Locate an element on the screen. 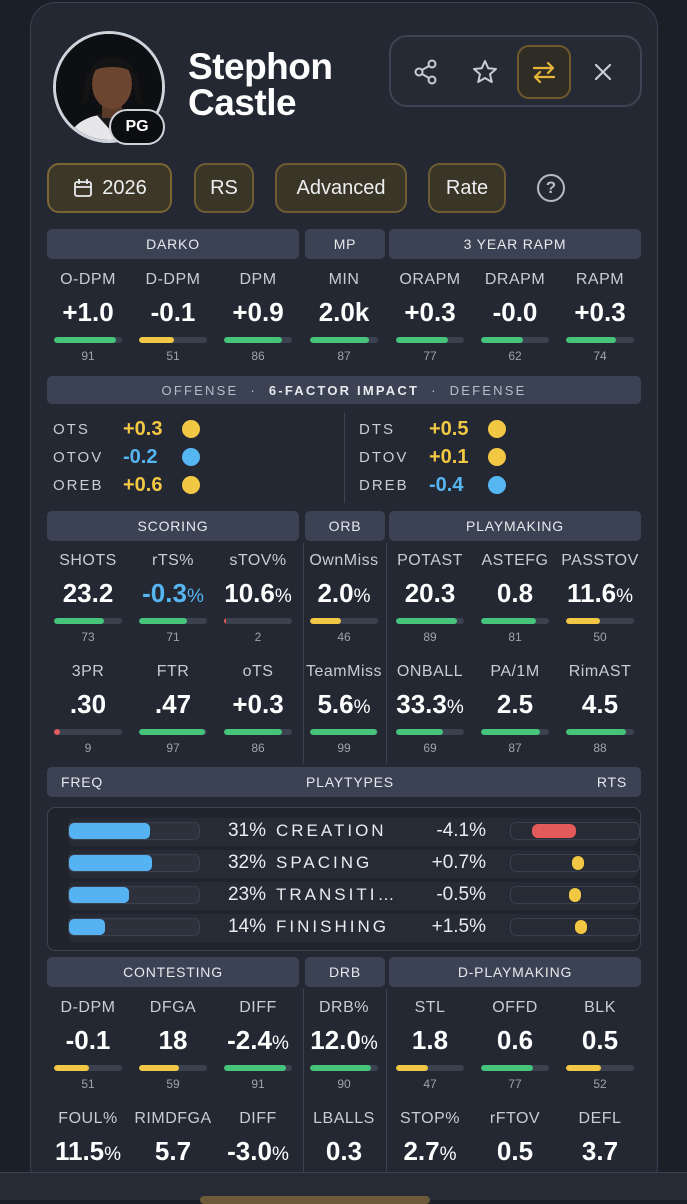 The height and width of the screenshot is (1204, 687). impact-dreb: DREB -0.4 is located at coordinates (432, 485).